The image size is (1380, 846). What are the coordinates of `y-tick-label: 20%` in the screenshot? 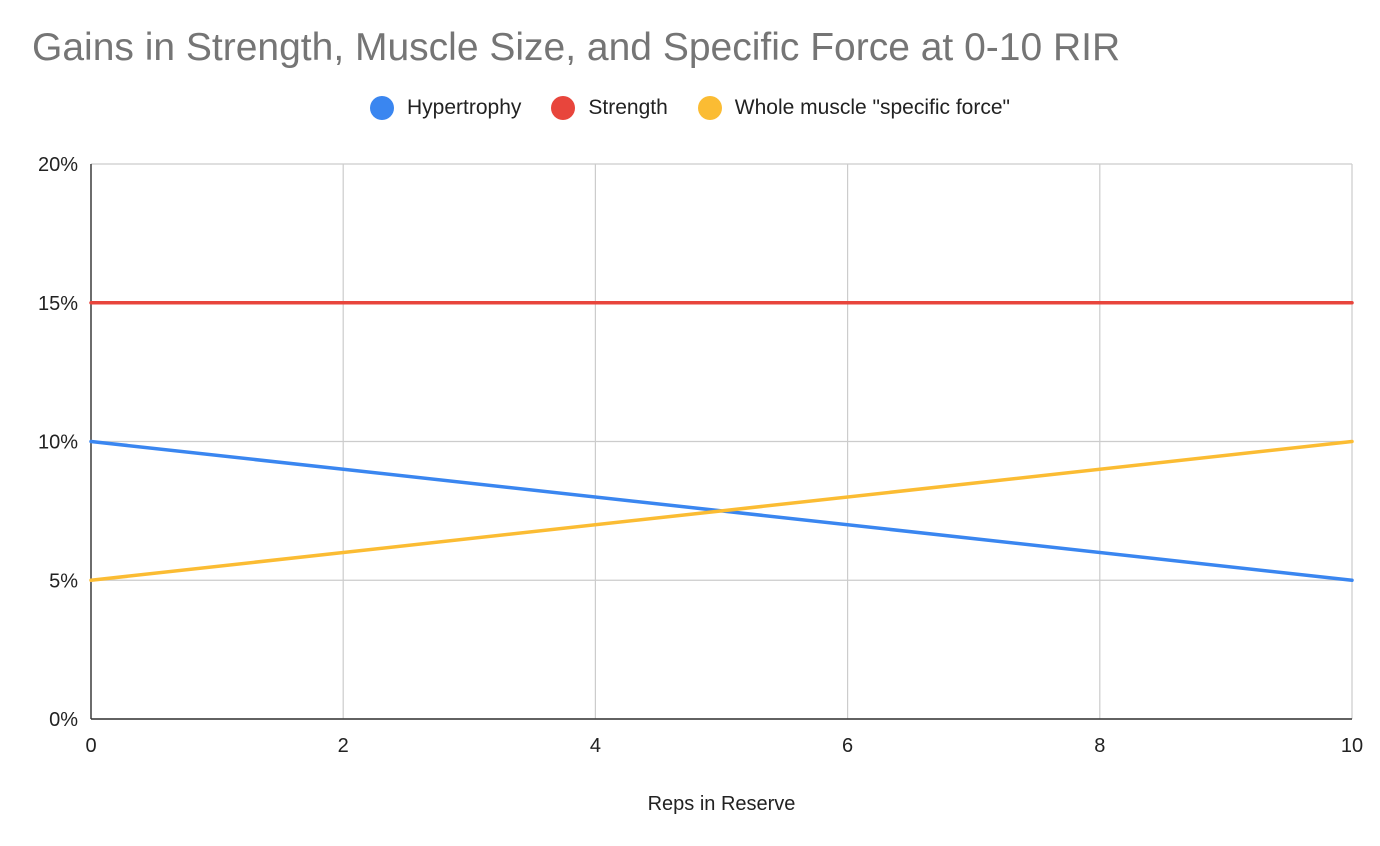 It's located at (58, 165).